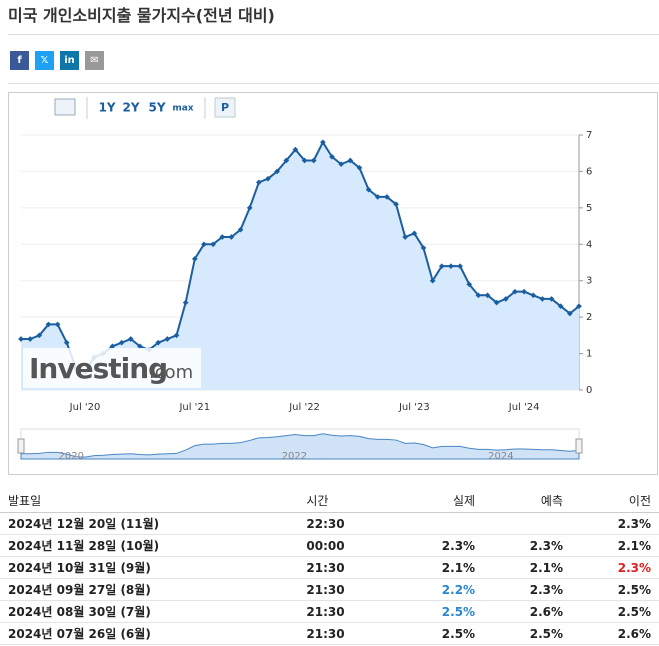 The width and height of the screenshot is (659, 646). Describe the element at coordinates (589, 317) in the screenshot. I see `y-tick-label: 2` at that location.